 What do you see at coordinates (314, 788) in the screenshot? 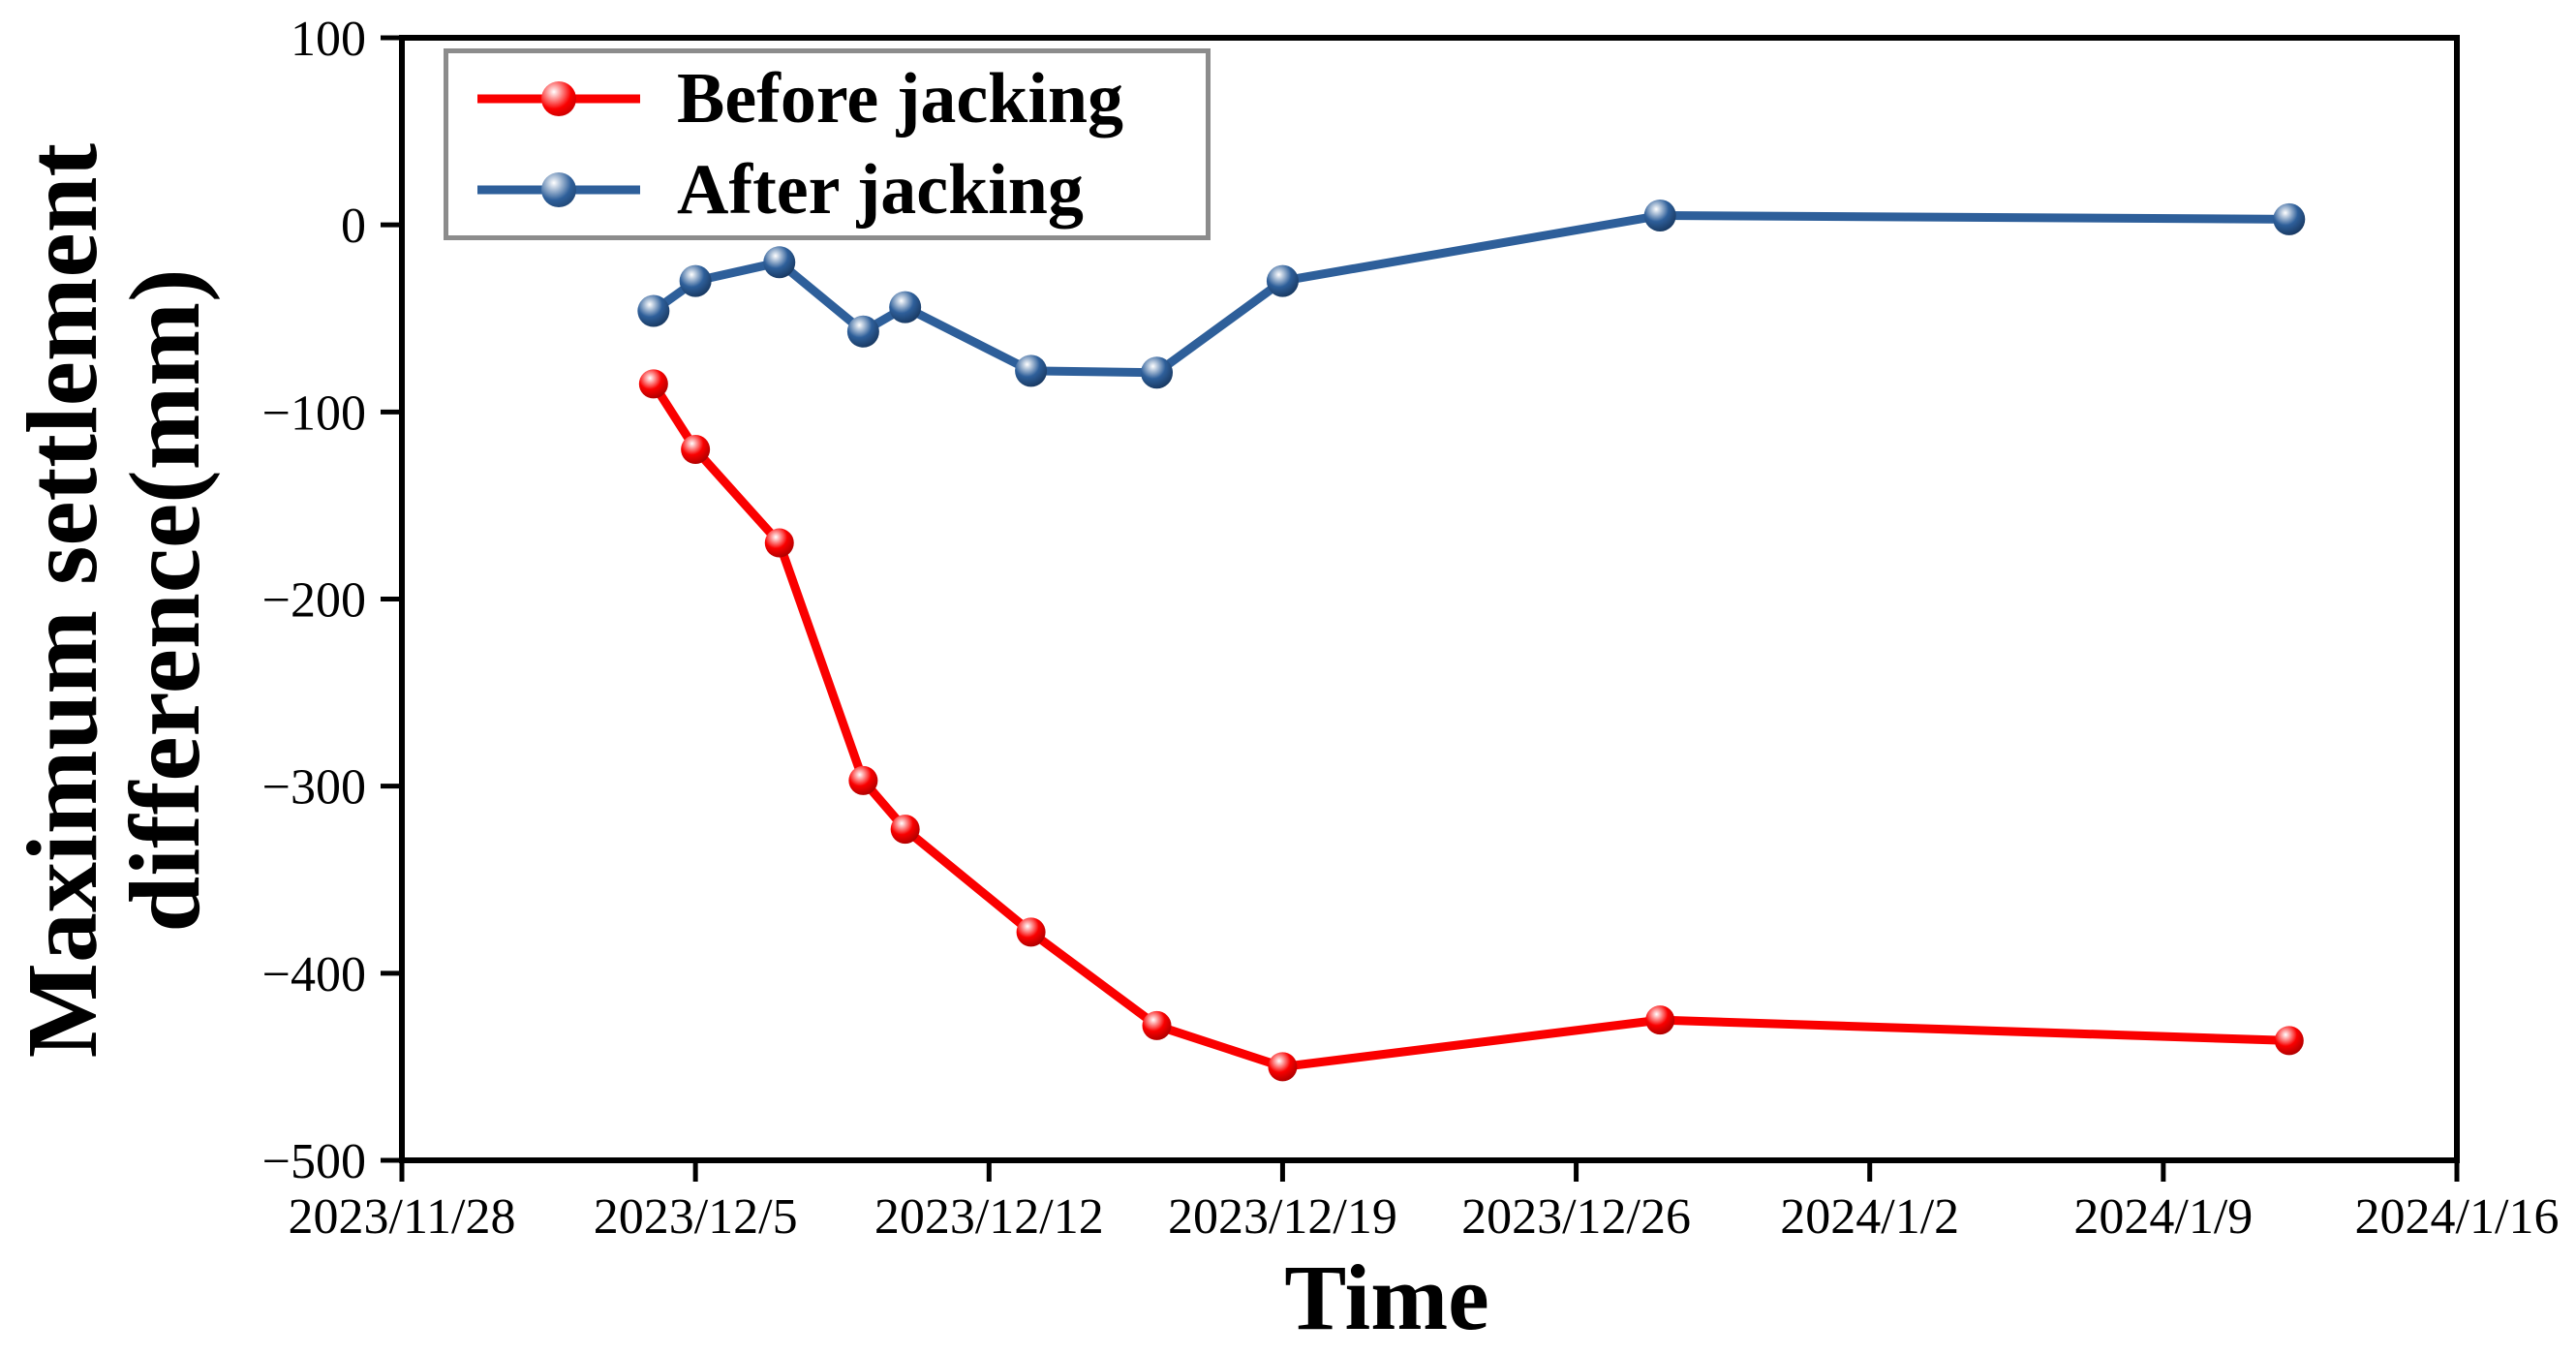
I see `y-tick-label: −300` at bounding box center [314, 788].